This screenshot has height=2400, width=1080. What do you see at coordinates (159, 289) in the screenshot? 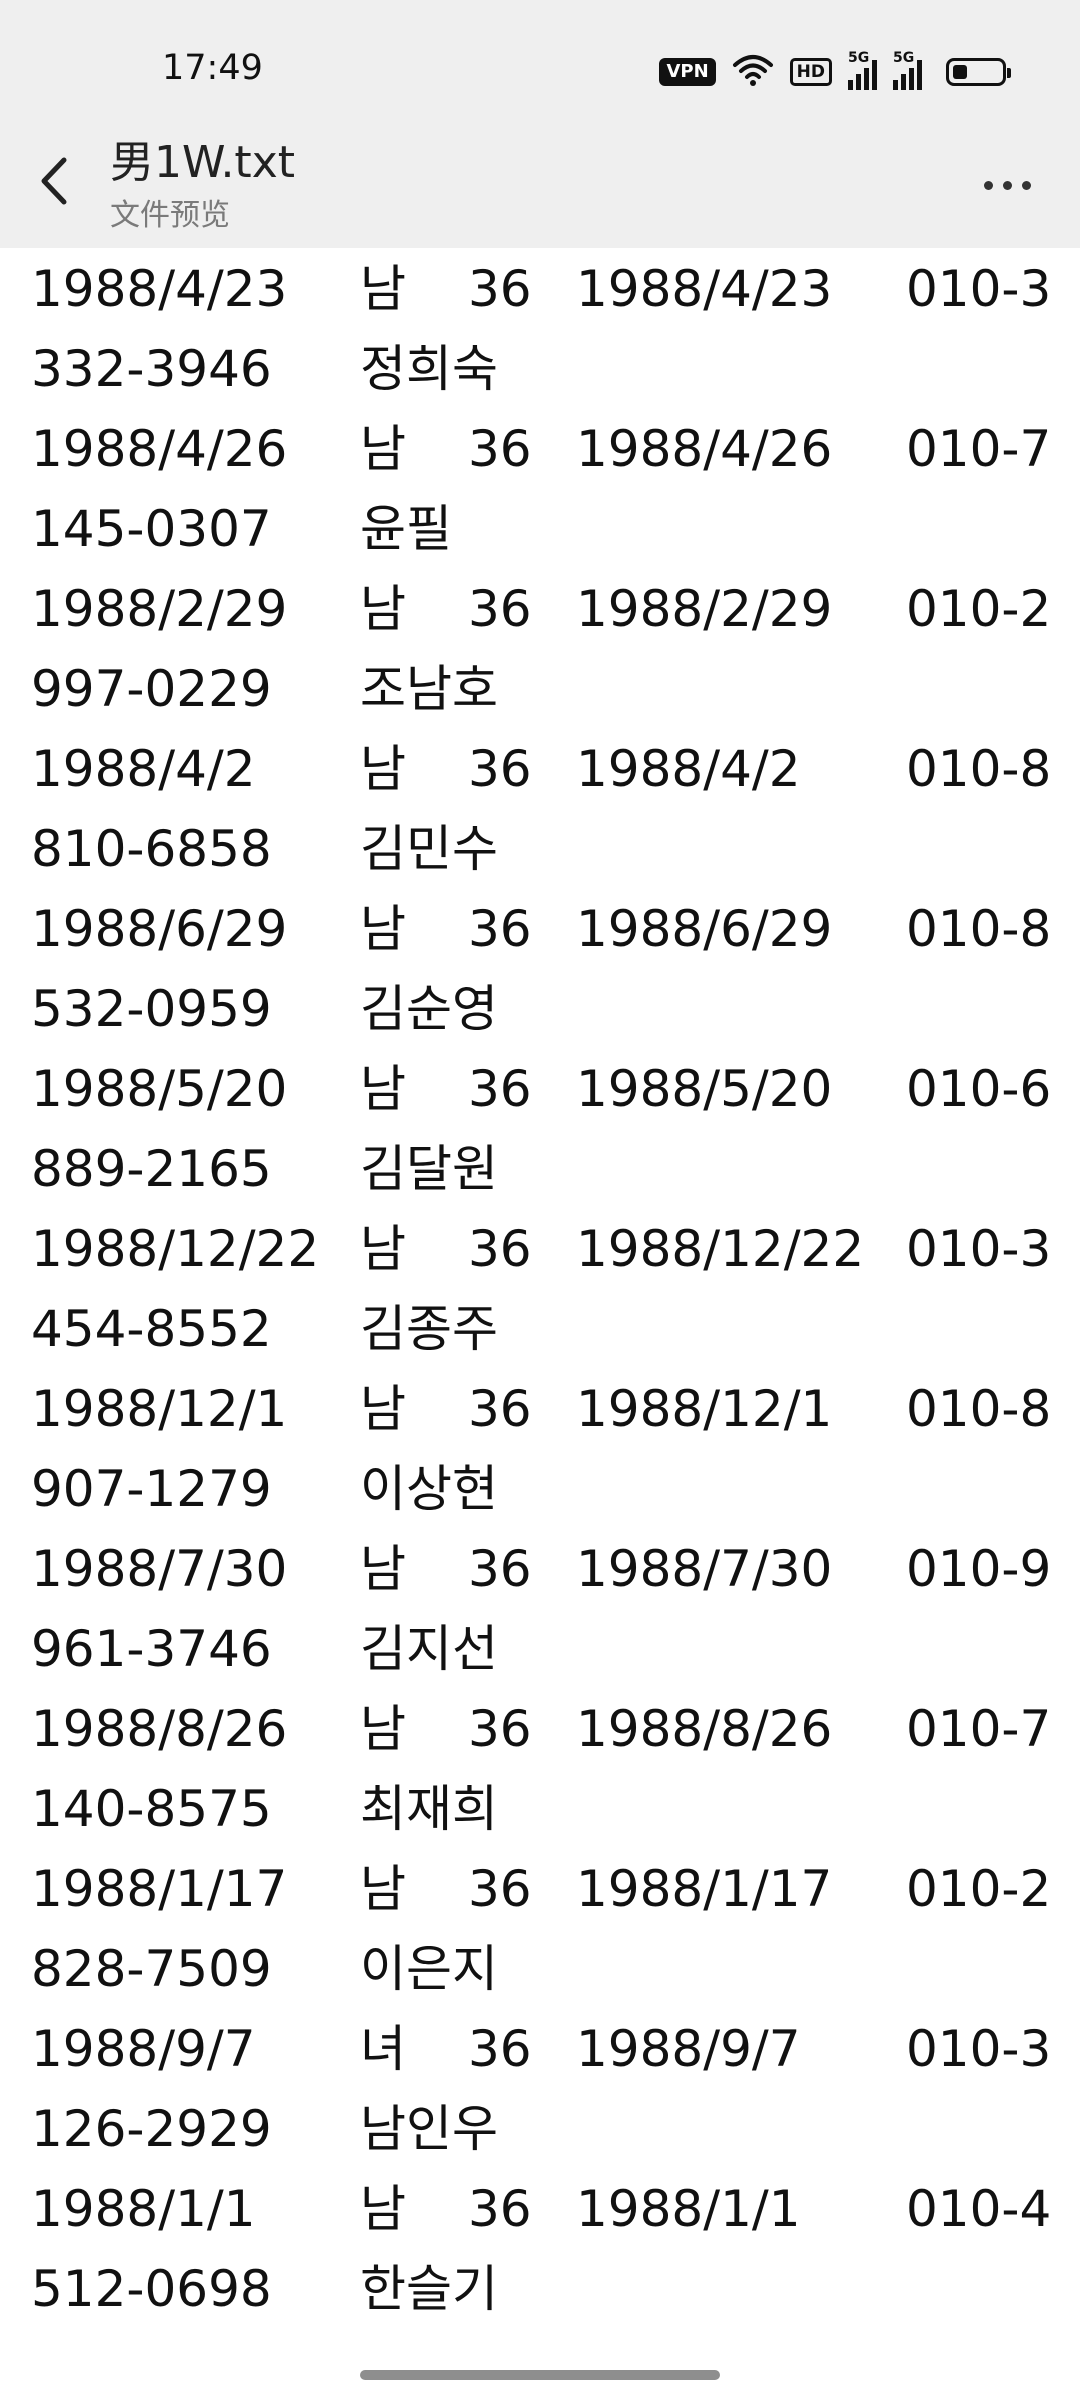
I see `record-date: 1988/4/23` at bounding box center [159, 289].